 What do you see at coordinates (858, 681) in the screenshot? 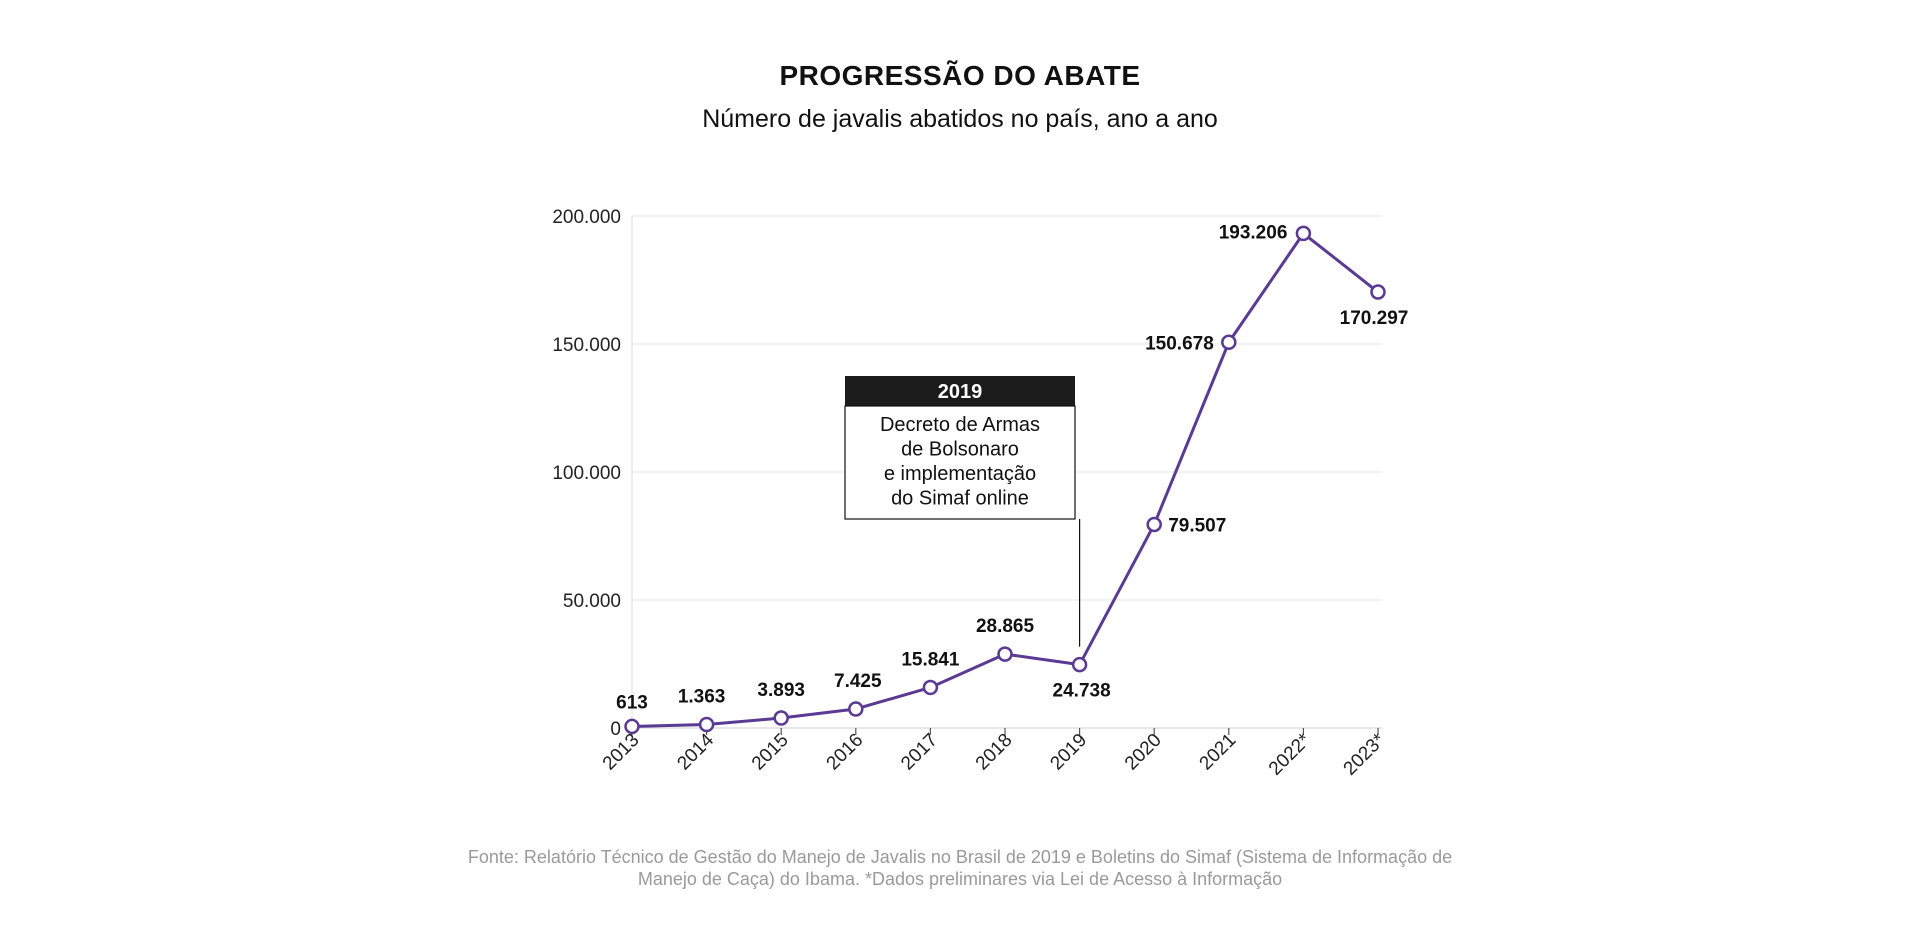
I see `data-label: 7.425` at bounding box center [858, 681].